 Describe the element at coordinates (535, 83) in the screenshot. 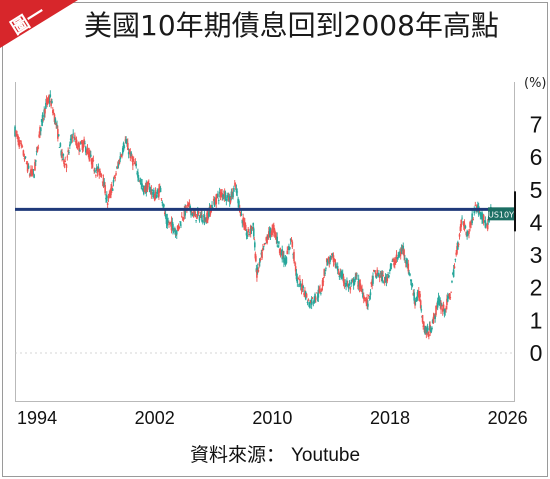

I see `y-axis-unit: (%)` at that location.